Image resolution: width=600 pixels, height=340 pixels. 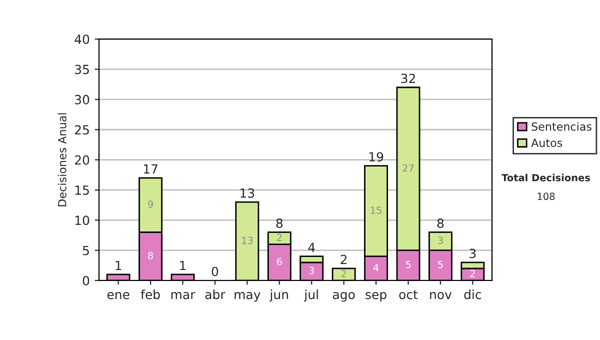 I want to click on x-tick-label: mar, so click(x=183, y=296).